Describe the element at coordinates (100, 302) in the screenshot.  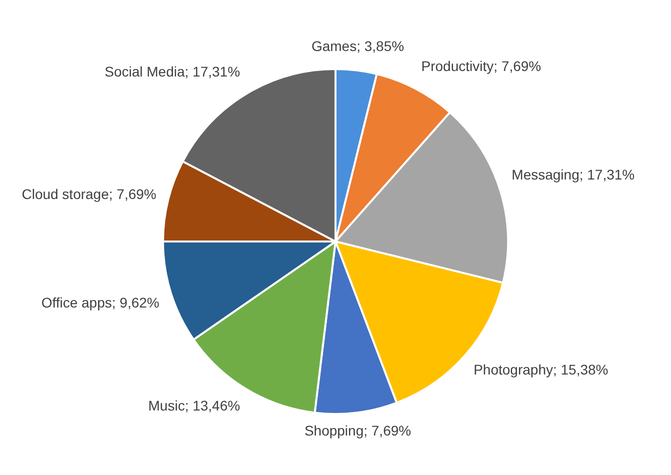
I see `slice-label: Office apps; 9,62%` at that location.